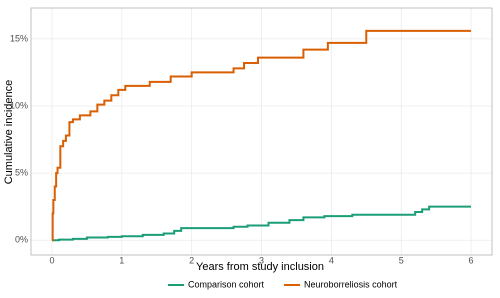 The image size is (500, 298). Describe the element at coordinates (191, 260) in the screenshot. I see `x-tick-label: 2` at that location.